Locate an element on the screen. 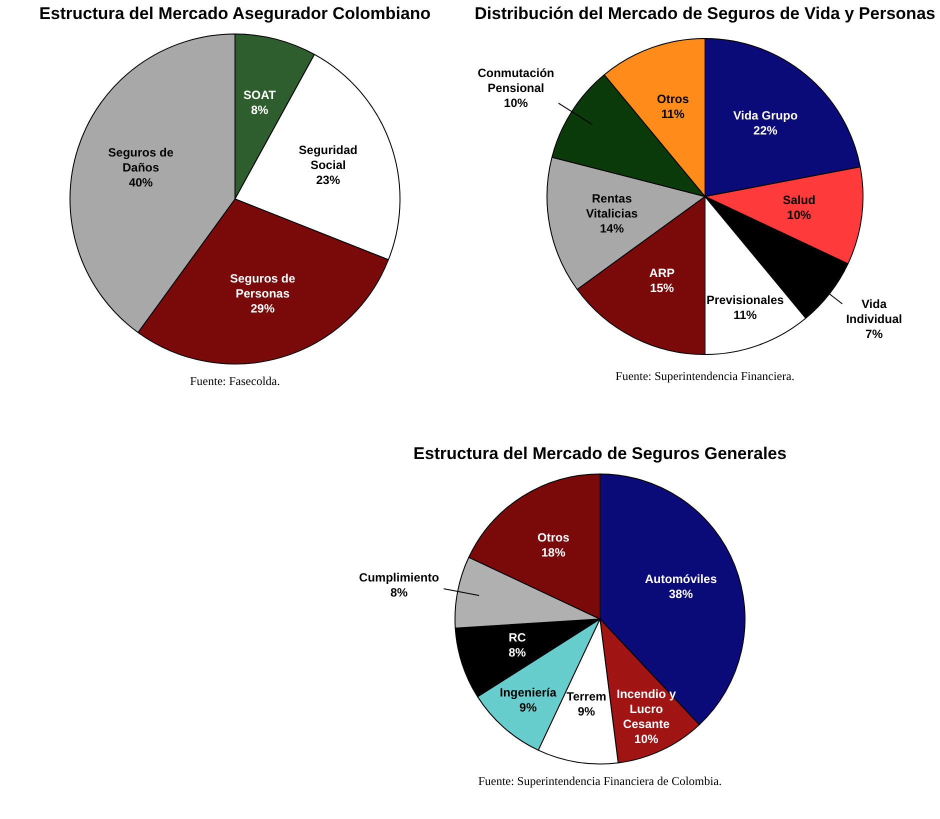  data-label: 23% is located at coordinates (328, 179).